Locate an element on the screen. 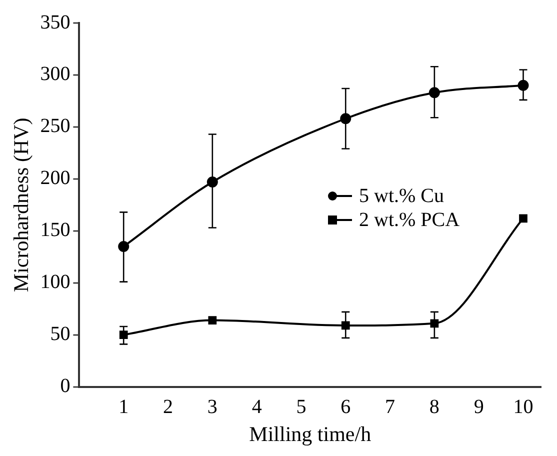  x-tick-label: 8 is located at coordinates (434, 407).